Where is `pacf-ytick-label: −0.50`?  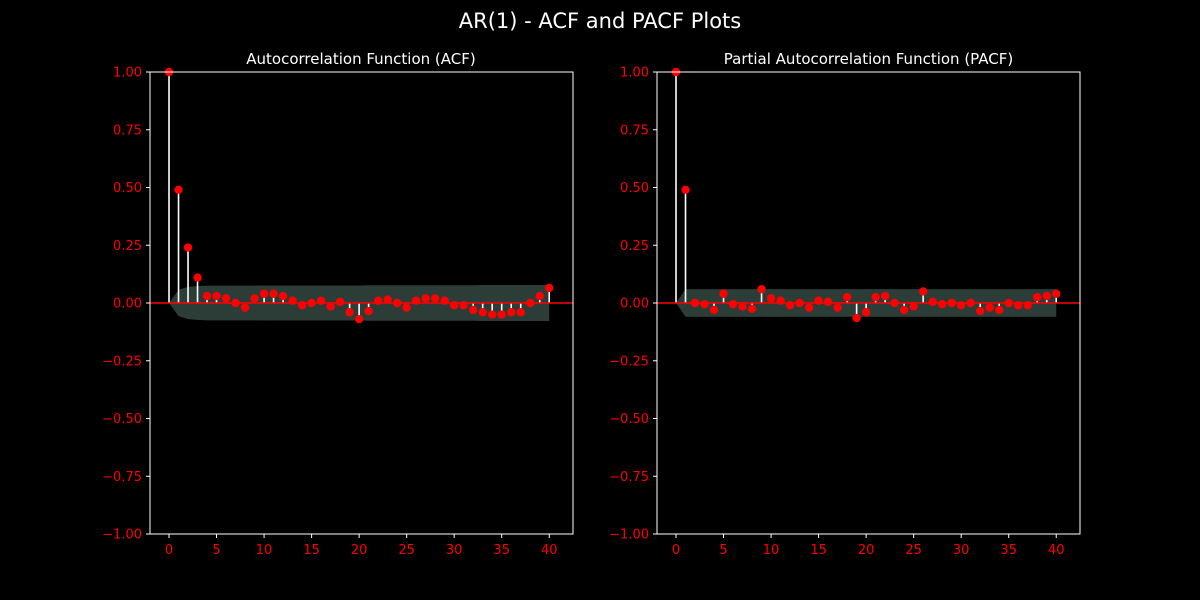 pacf-ytick-label: −0.50 is located at coordinates (629, 419).